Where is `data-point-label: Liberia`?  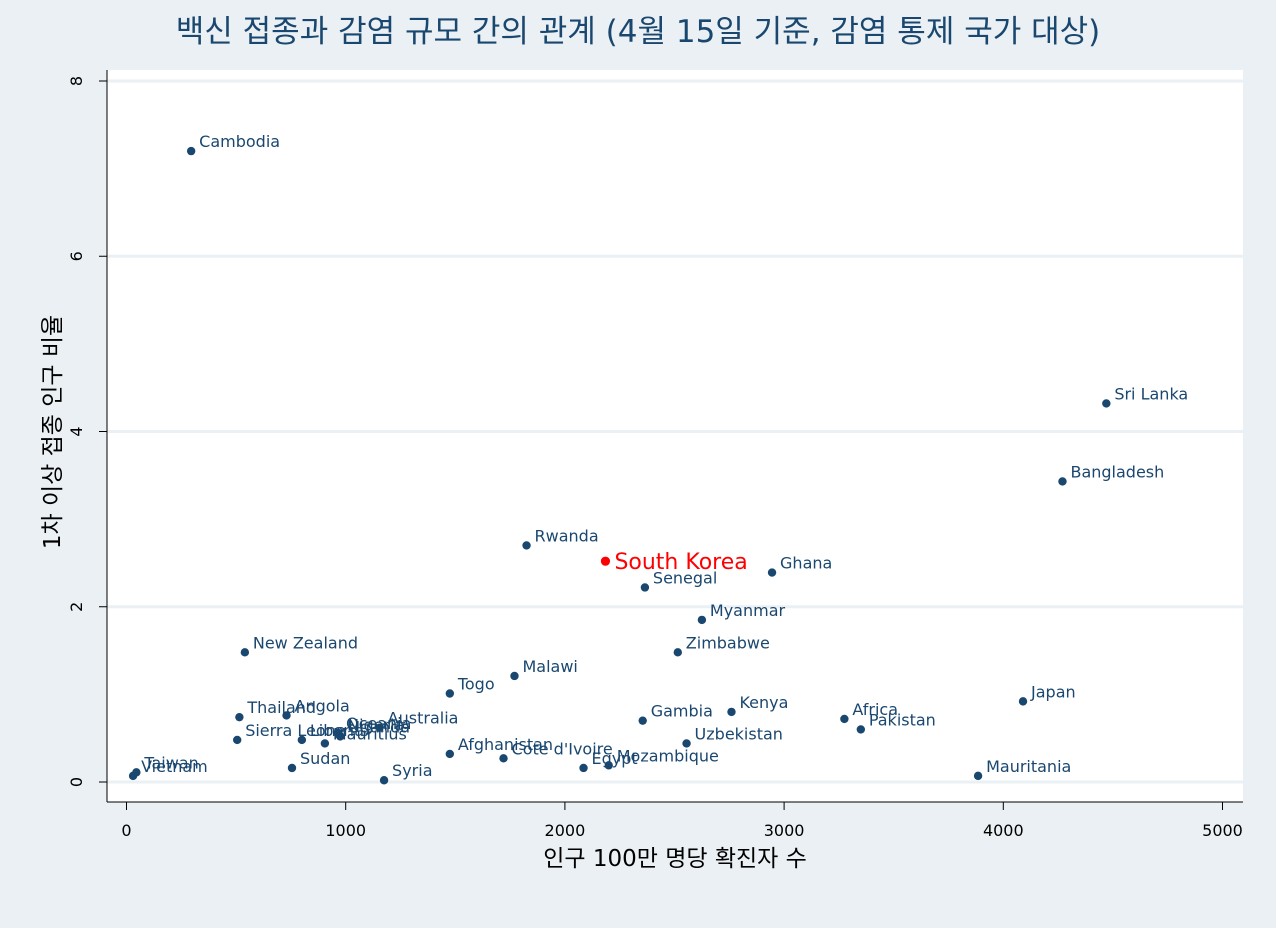 data-point-label: Liberia is located at coordinates (337, 730).